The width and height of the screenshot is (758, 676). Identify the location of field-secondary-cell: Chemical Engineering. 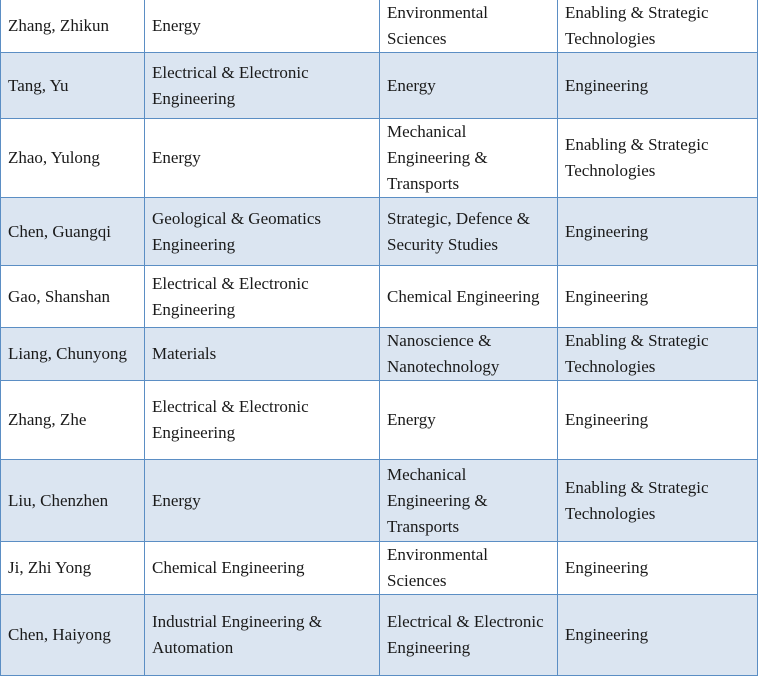
(468, 296).